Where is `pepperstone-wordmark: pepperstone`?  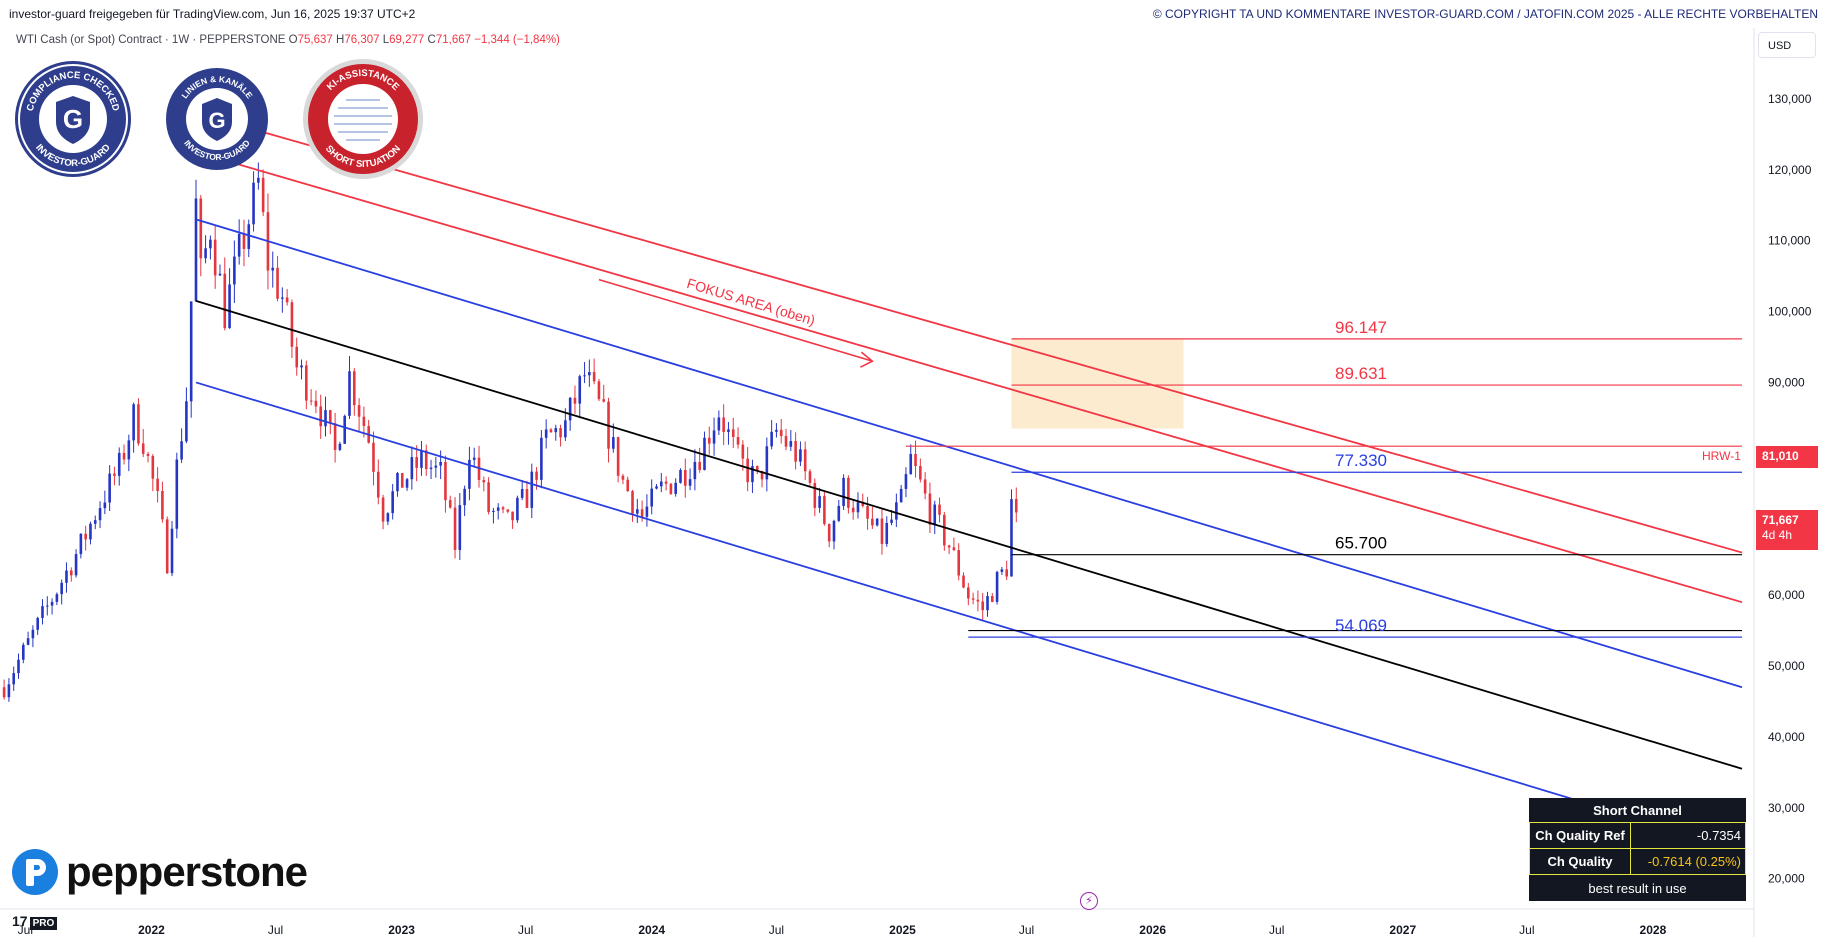 pepperstone-wordmark: pepperstone is located at coordinates (187, 871).